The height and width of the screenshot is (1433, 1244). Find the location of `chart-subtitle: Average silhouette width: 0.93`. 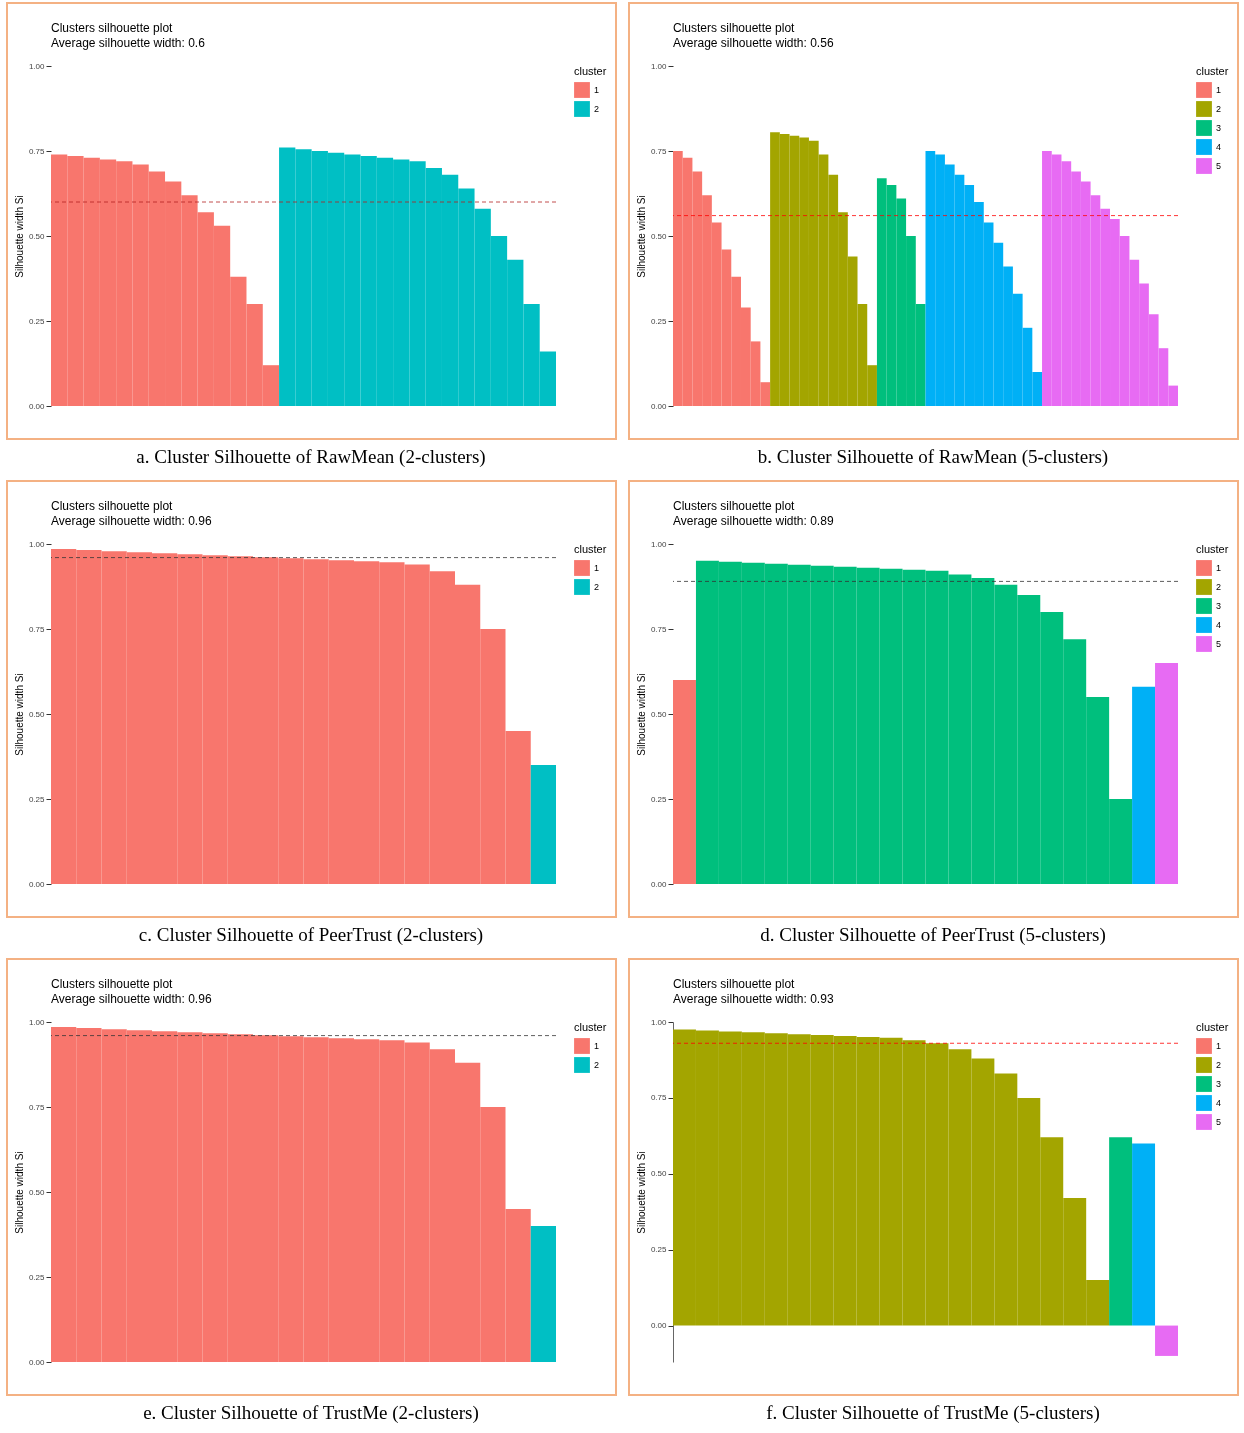

chart-subtitle: Average silhouette width: 0.93 is located at coordinates (753, 999).